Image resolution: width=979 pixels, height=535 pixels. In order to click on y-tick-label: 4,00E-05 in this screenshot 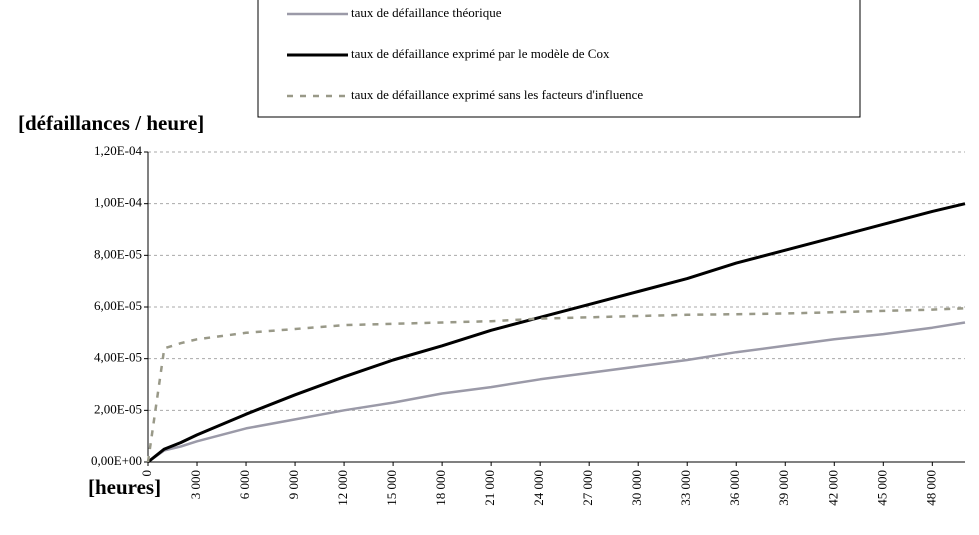, I will do `click(118, 357)`.